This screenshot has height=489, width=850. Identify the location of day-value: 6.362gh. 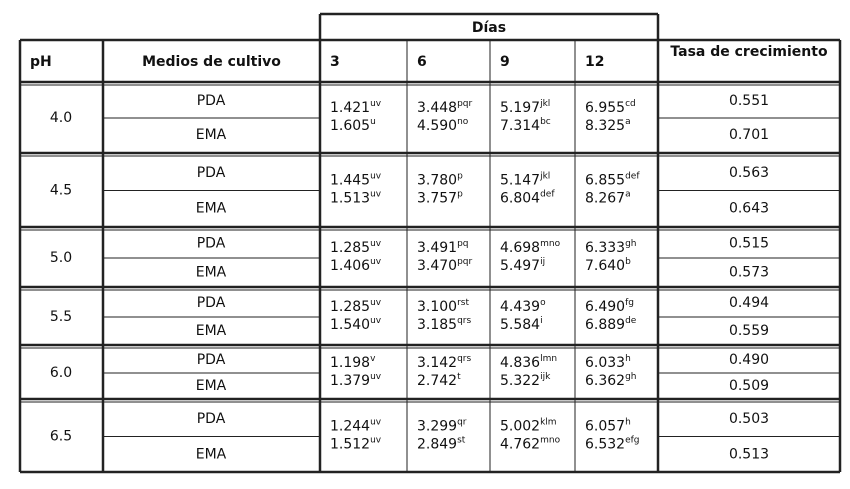
(611, 381).